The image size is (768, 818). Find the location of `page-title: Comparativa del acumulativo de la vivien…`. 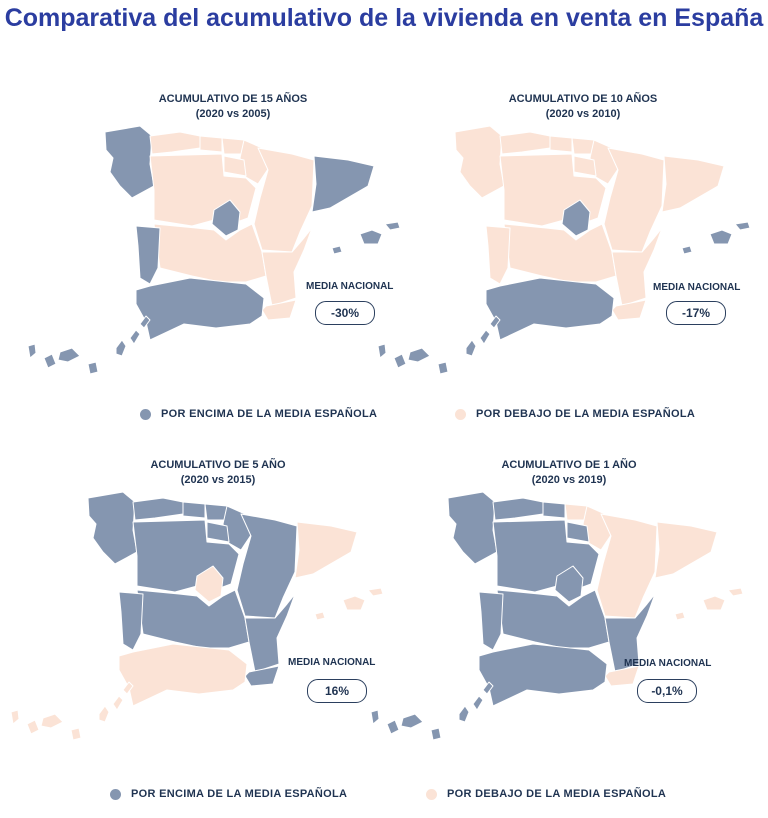

page-title: Comparativa del acumulativo de la vivien… is located at coordinates (384, 18).